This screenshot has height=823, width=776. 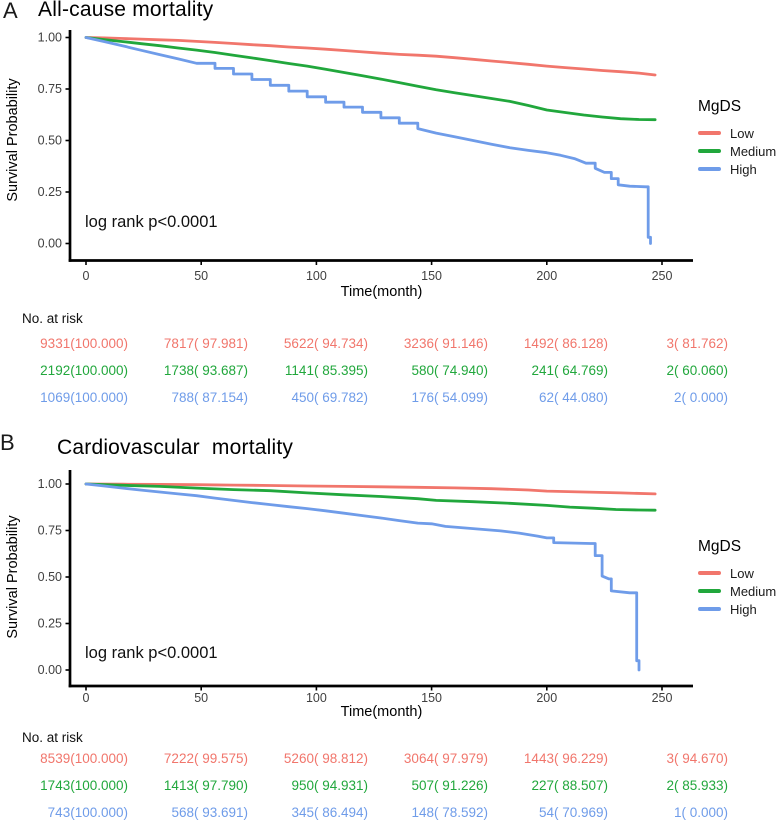 I want to click on risk-value: 62( 44.080), so click(x=573, y=397).